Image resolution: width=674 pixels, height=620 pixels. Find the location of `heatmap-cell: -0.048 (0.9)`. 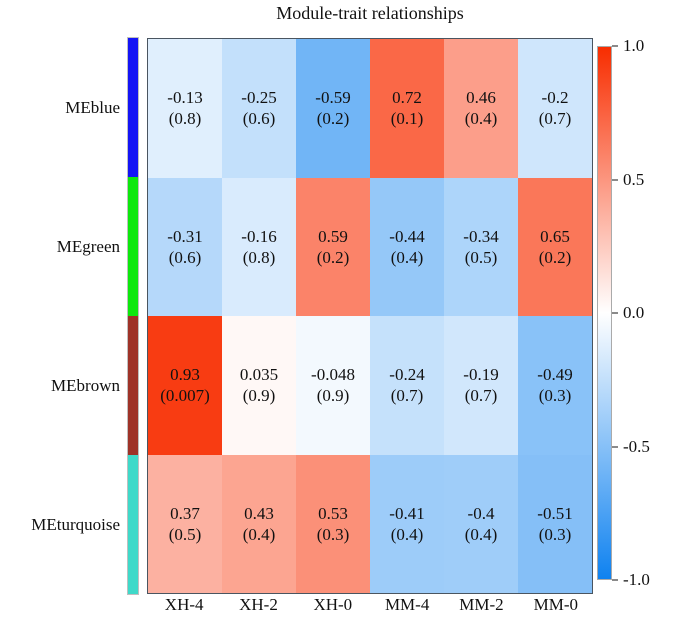

heatmap-cell: -0.048 (0.9) is located at coordinates (333, 385).